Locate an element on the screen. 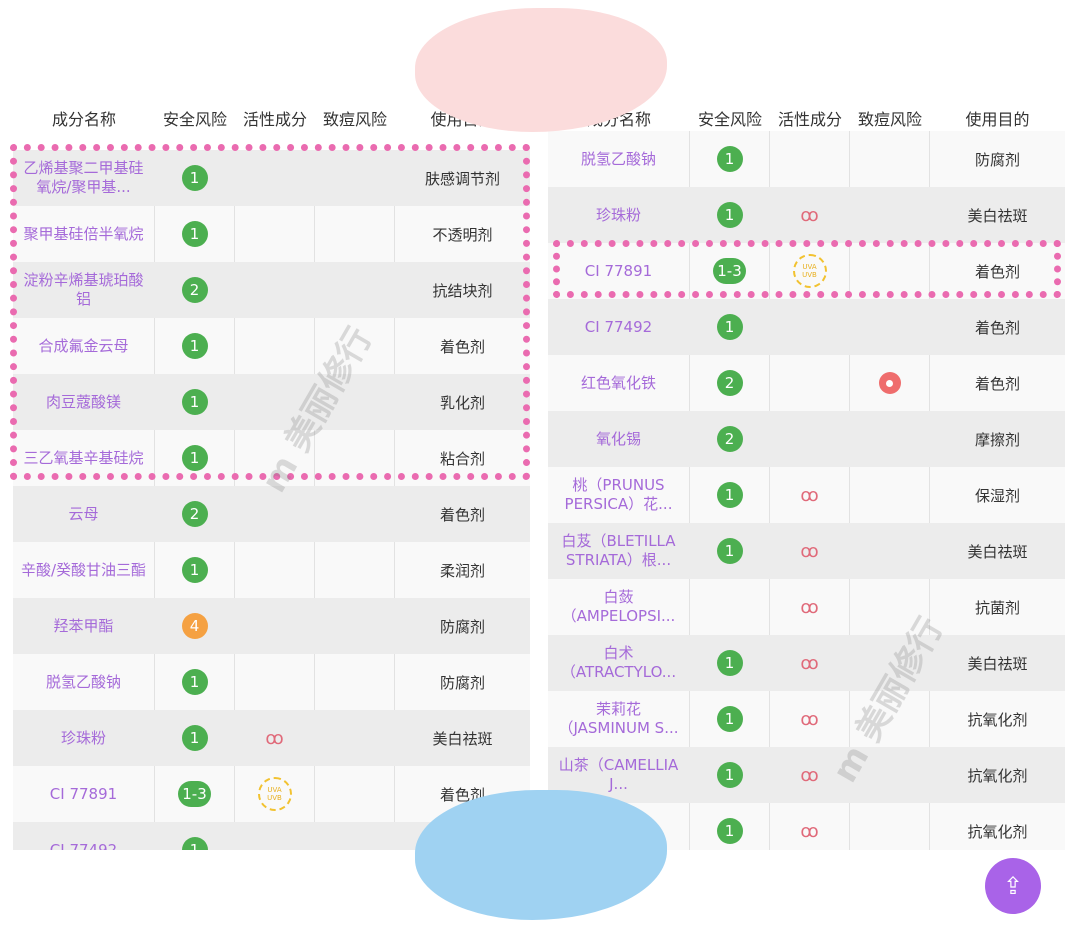  purpose: 防腐剂 is located at coordinates (462, 682).